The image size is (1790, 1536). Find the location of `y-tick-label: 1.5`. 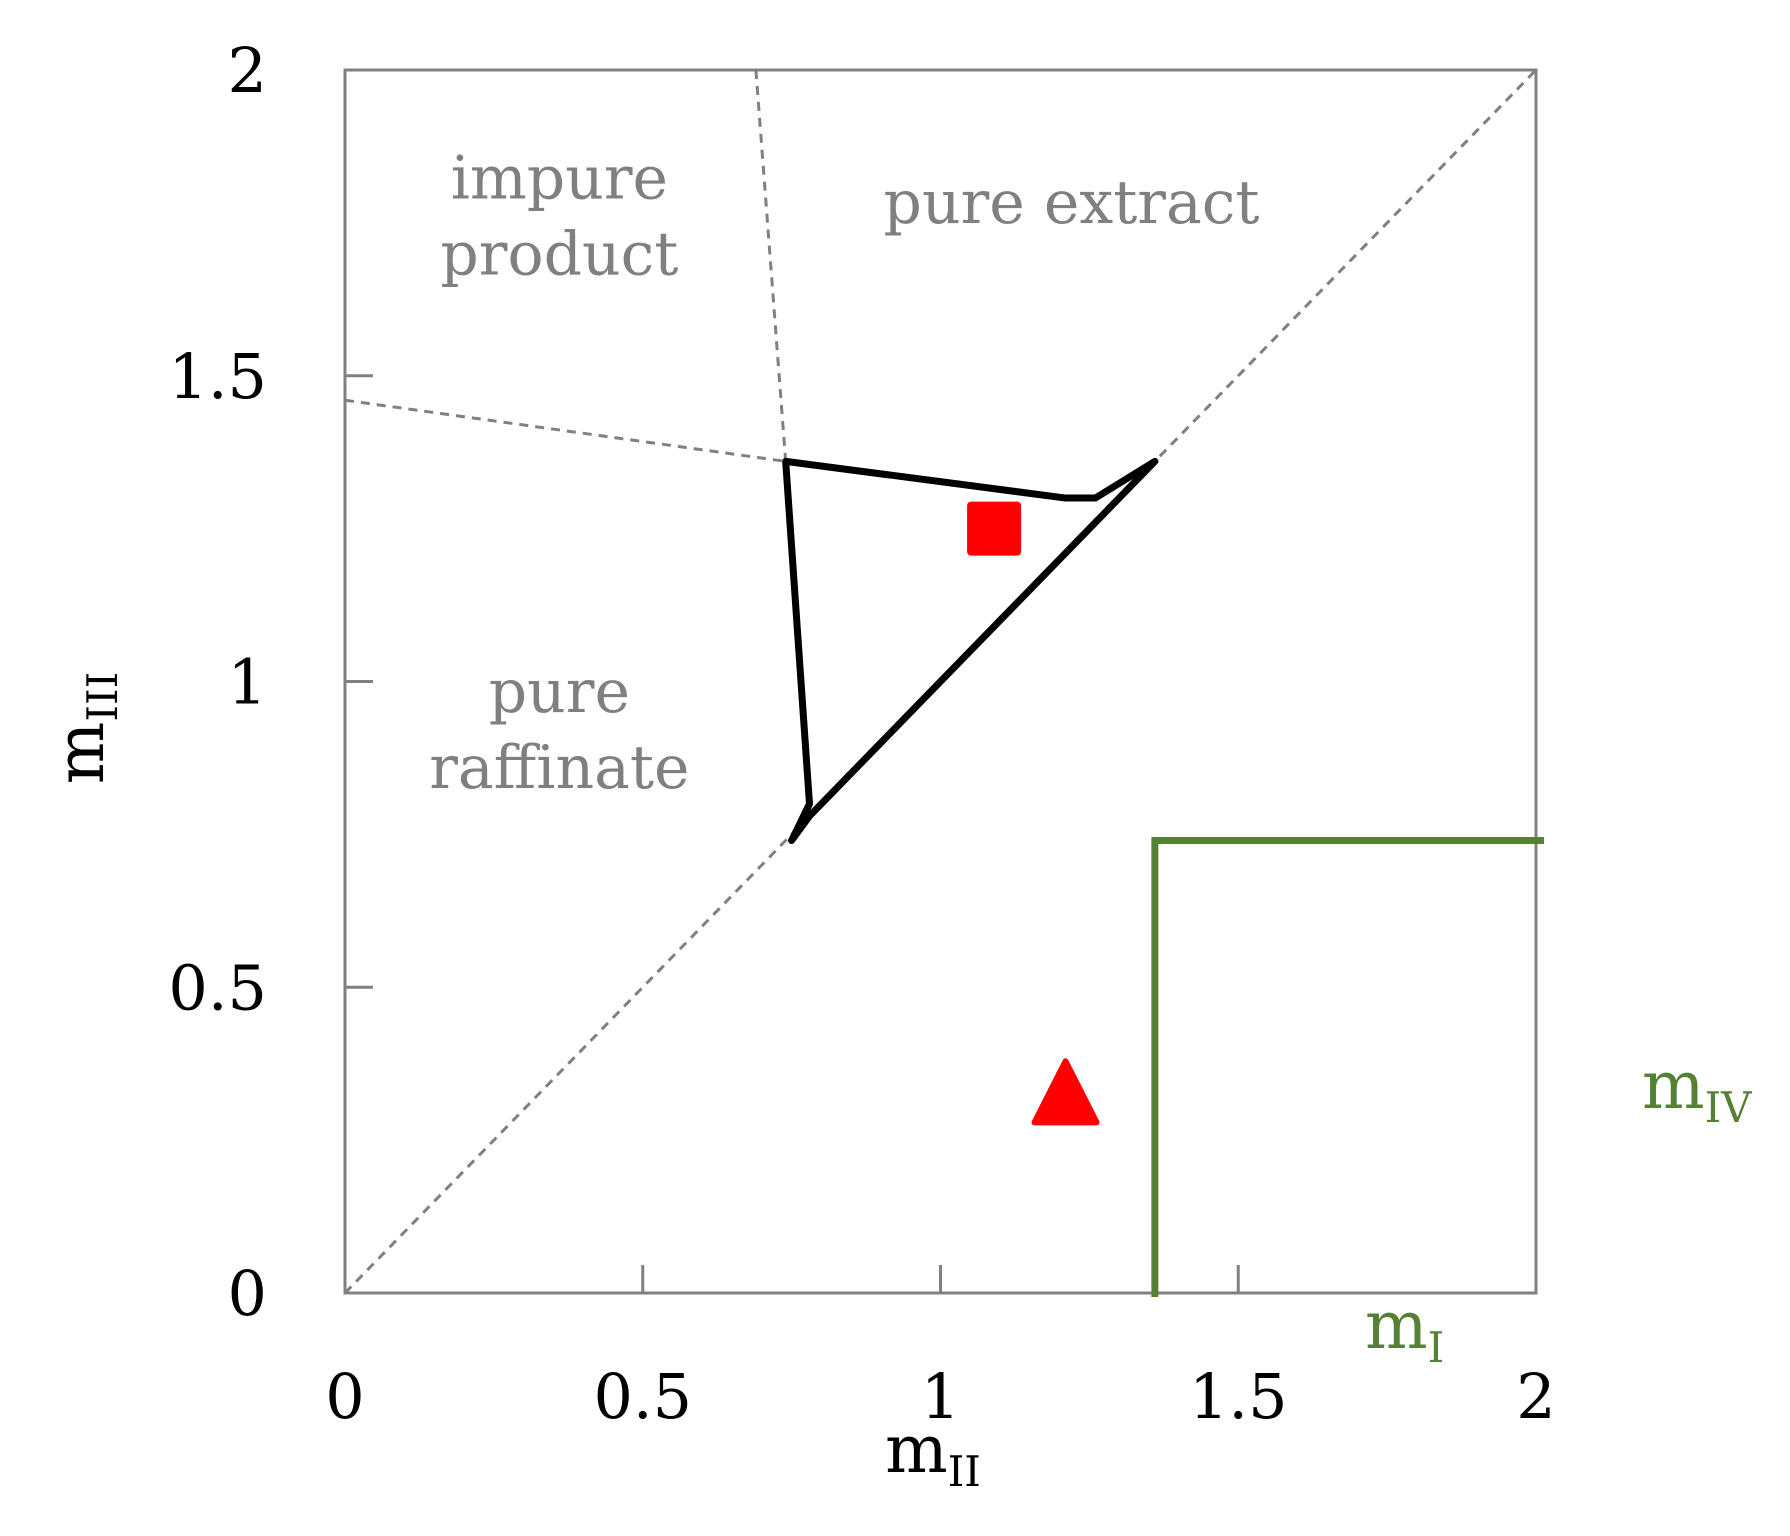

y-tick-label: 1.5 is located at coordinates (217, 376).